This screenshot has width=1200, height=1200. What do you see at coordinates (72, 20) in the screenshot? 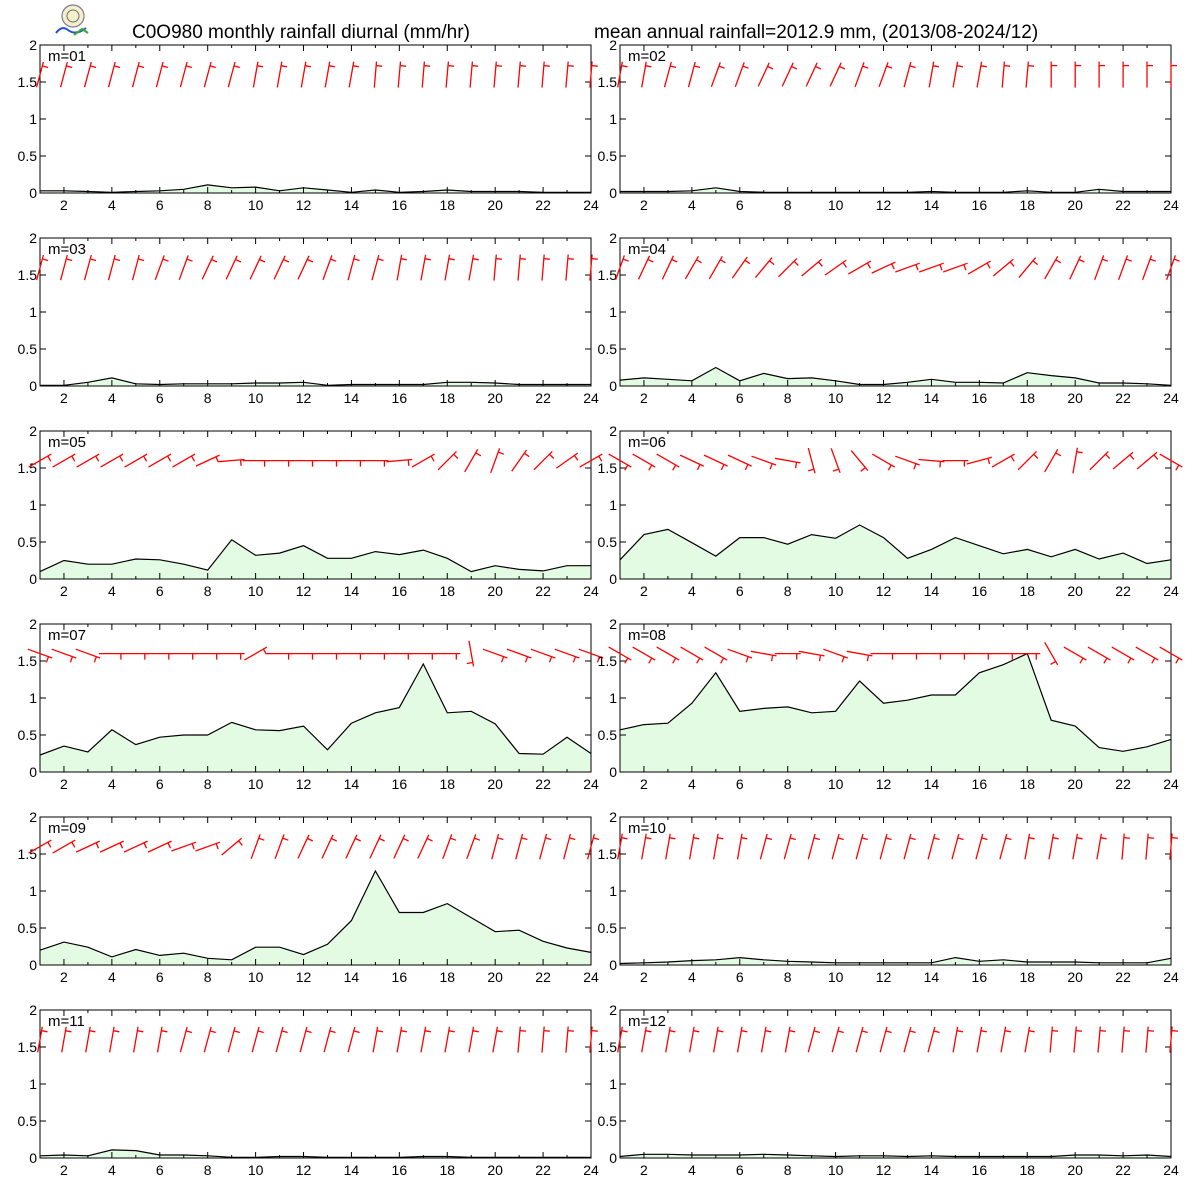
I see `lab-seal-logo-icon` at bounding box center [72, 20].